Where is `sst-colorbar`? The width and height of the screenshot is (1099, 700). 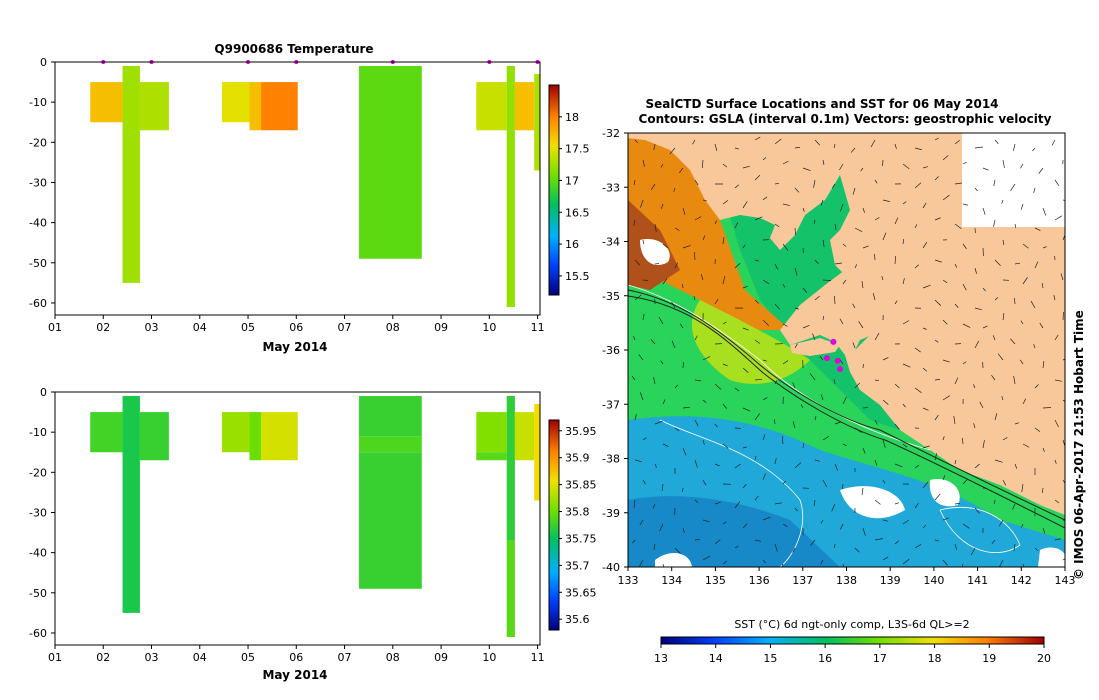
sst-colorbar is located at coordinates (852, 640).